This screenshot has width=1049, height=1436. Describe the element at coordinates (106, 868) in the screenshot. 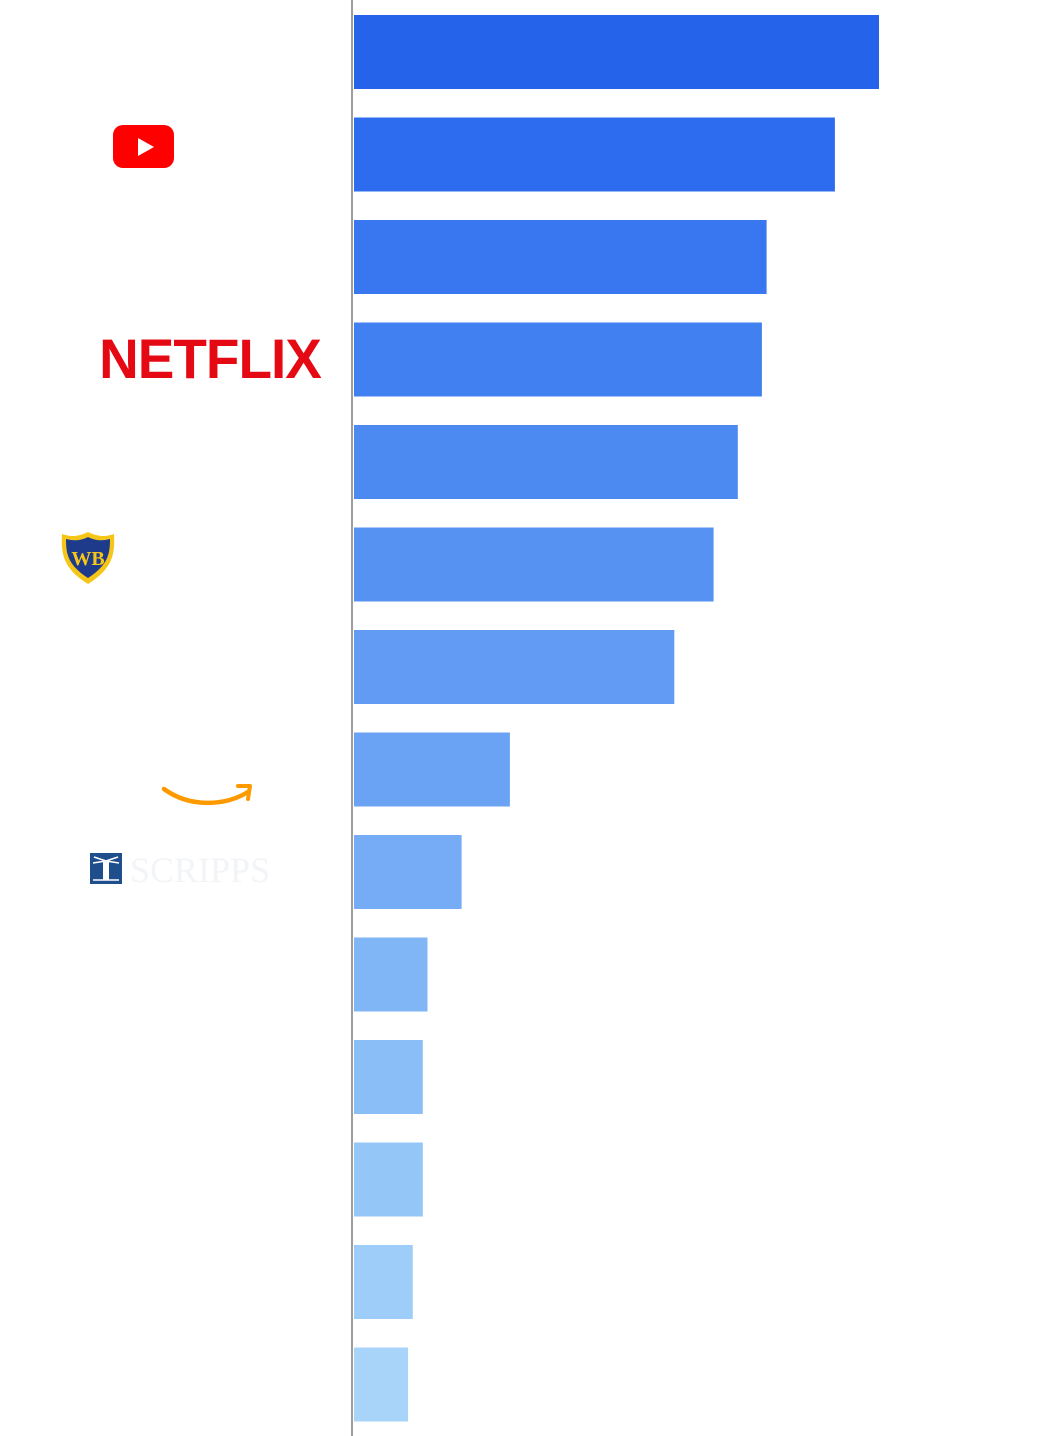

I see `scripps-lighthouse-rays` at that location.